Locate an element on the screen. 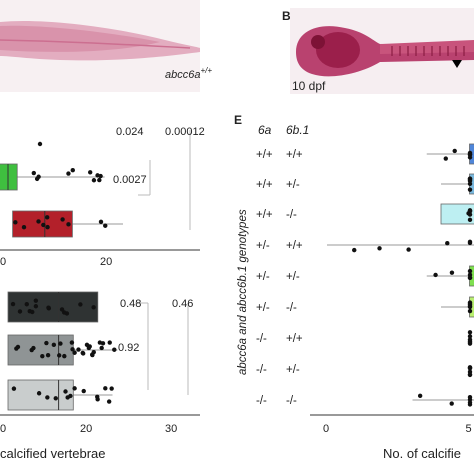  arrowhead-icon is located at coordinates (457, 64).